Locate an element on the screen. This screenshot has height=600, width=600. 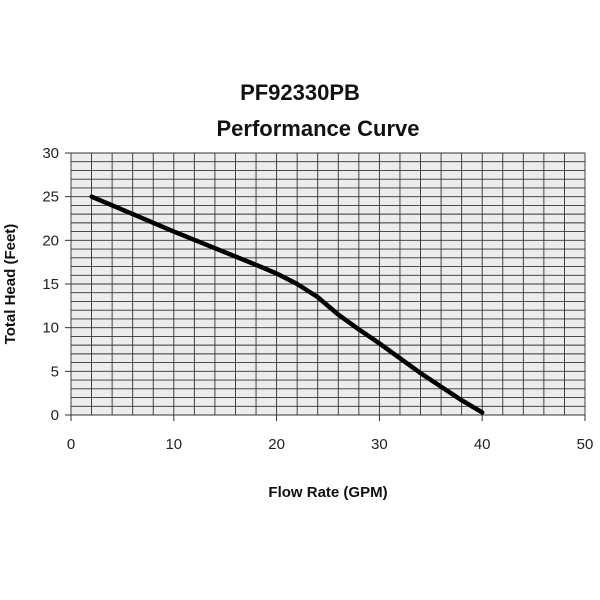
y-axis-label: Total Head (Feet) is located at coordinates (10, 284).